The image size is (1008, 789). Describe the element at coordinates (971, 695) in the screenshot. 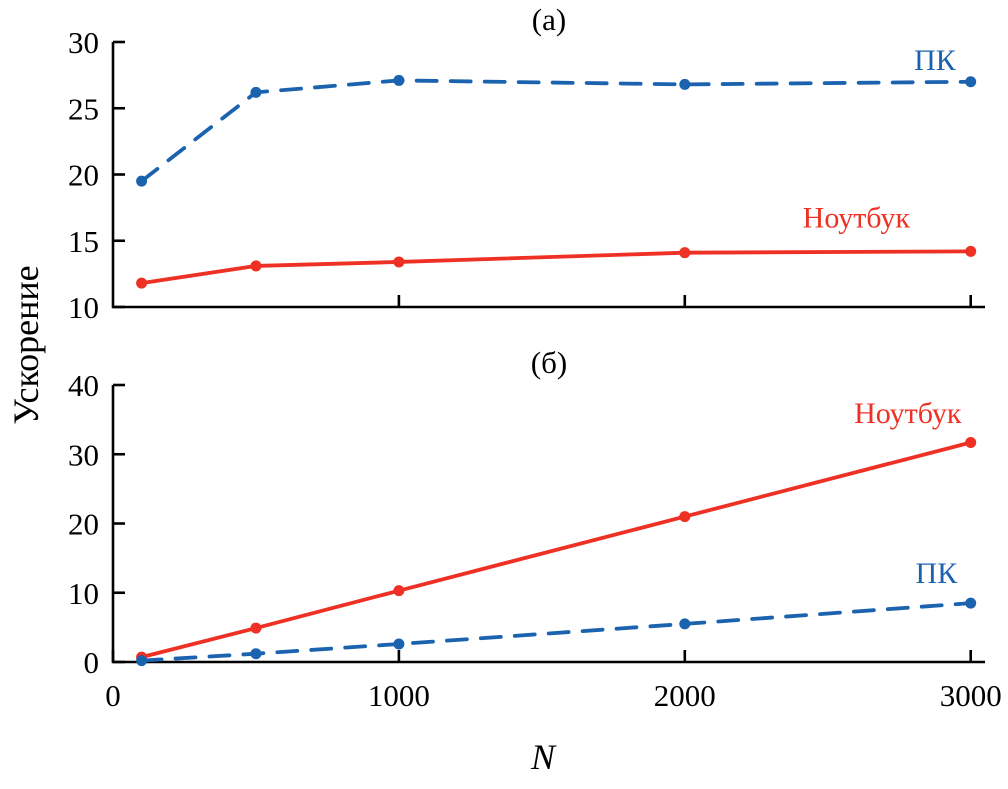

I see `x-tick-label: 3000` at that location.